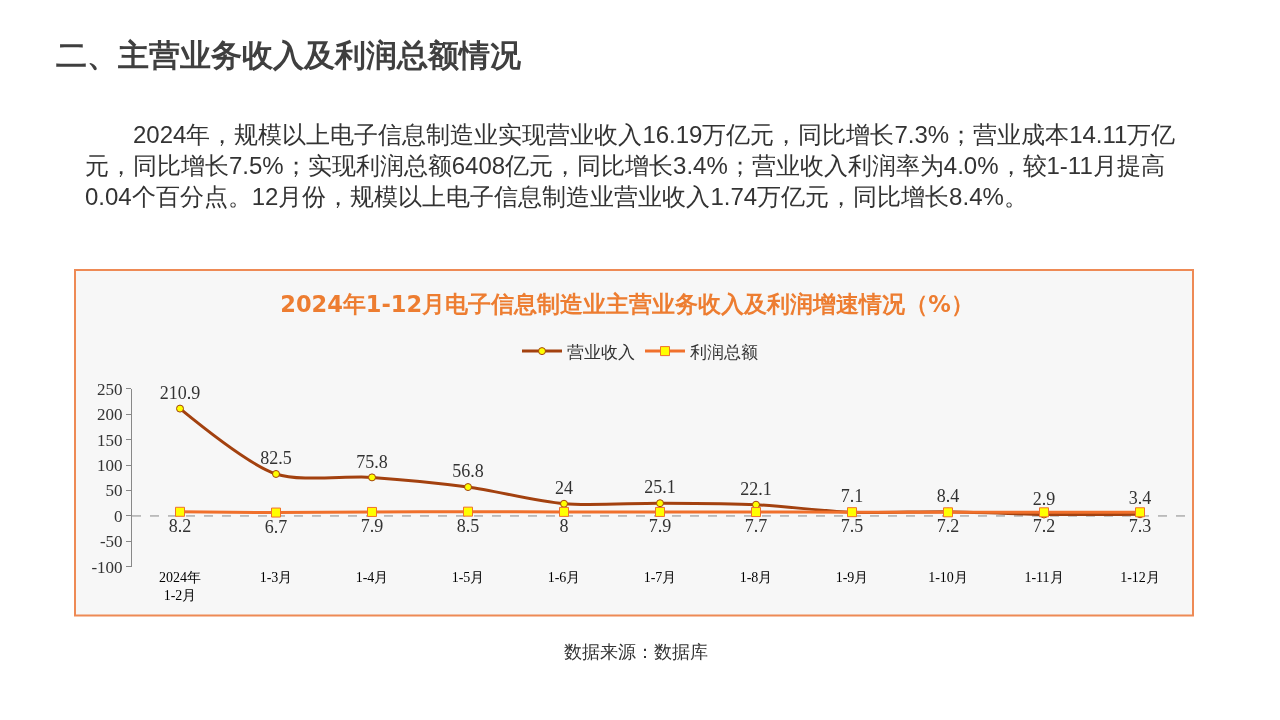 This screenshot has width=1280, height=720. What do you see at coordinates (276, 458) in the screenshot?
I see `data-label: 82.5` at bounding box center [276, 458].